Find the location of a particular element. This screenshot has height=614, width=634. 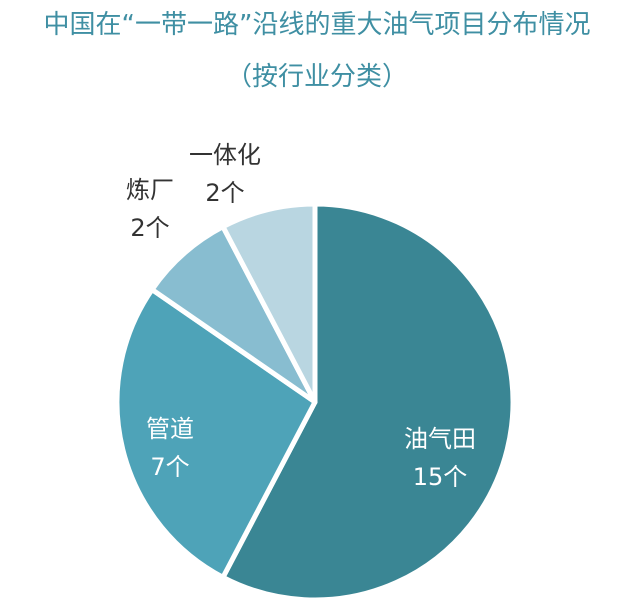

slice-label-value-2: 2个 is located at coordinates (149, 228).